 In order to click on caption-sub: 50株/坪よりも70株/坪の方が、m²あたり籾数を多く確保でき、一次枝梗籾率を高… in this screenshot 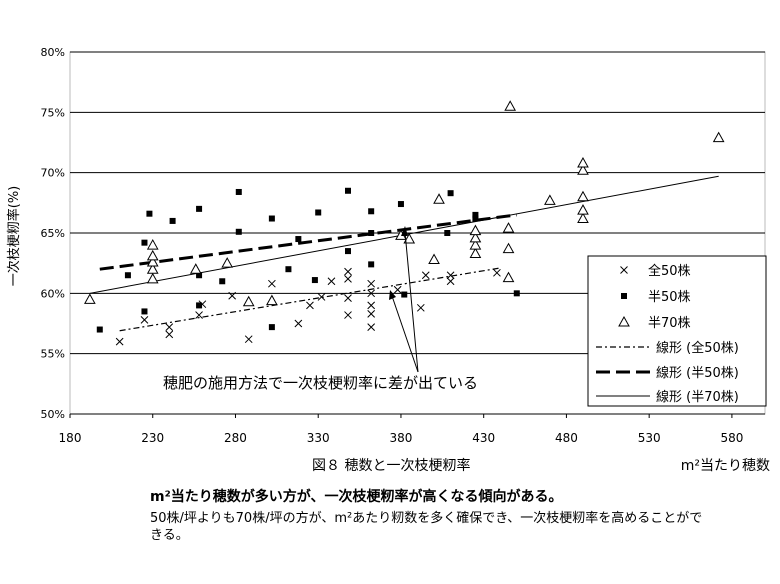, I will do `click(426, 527)`.